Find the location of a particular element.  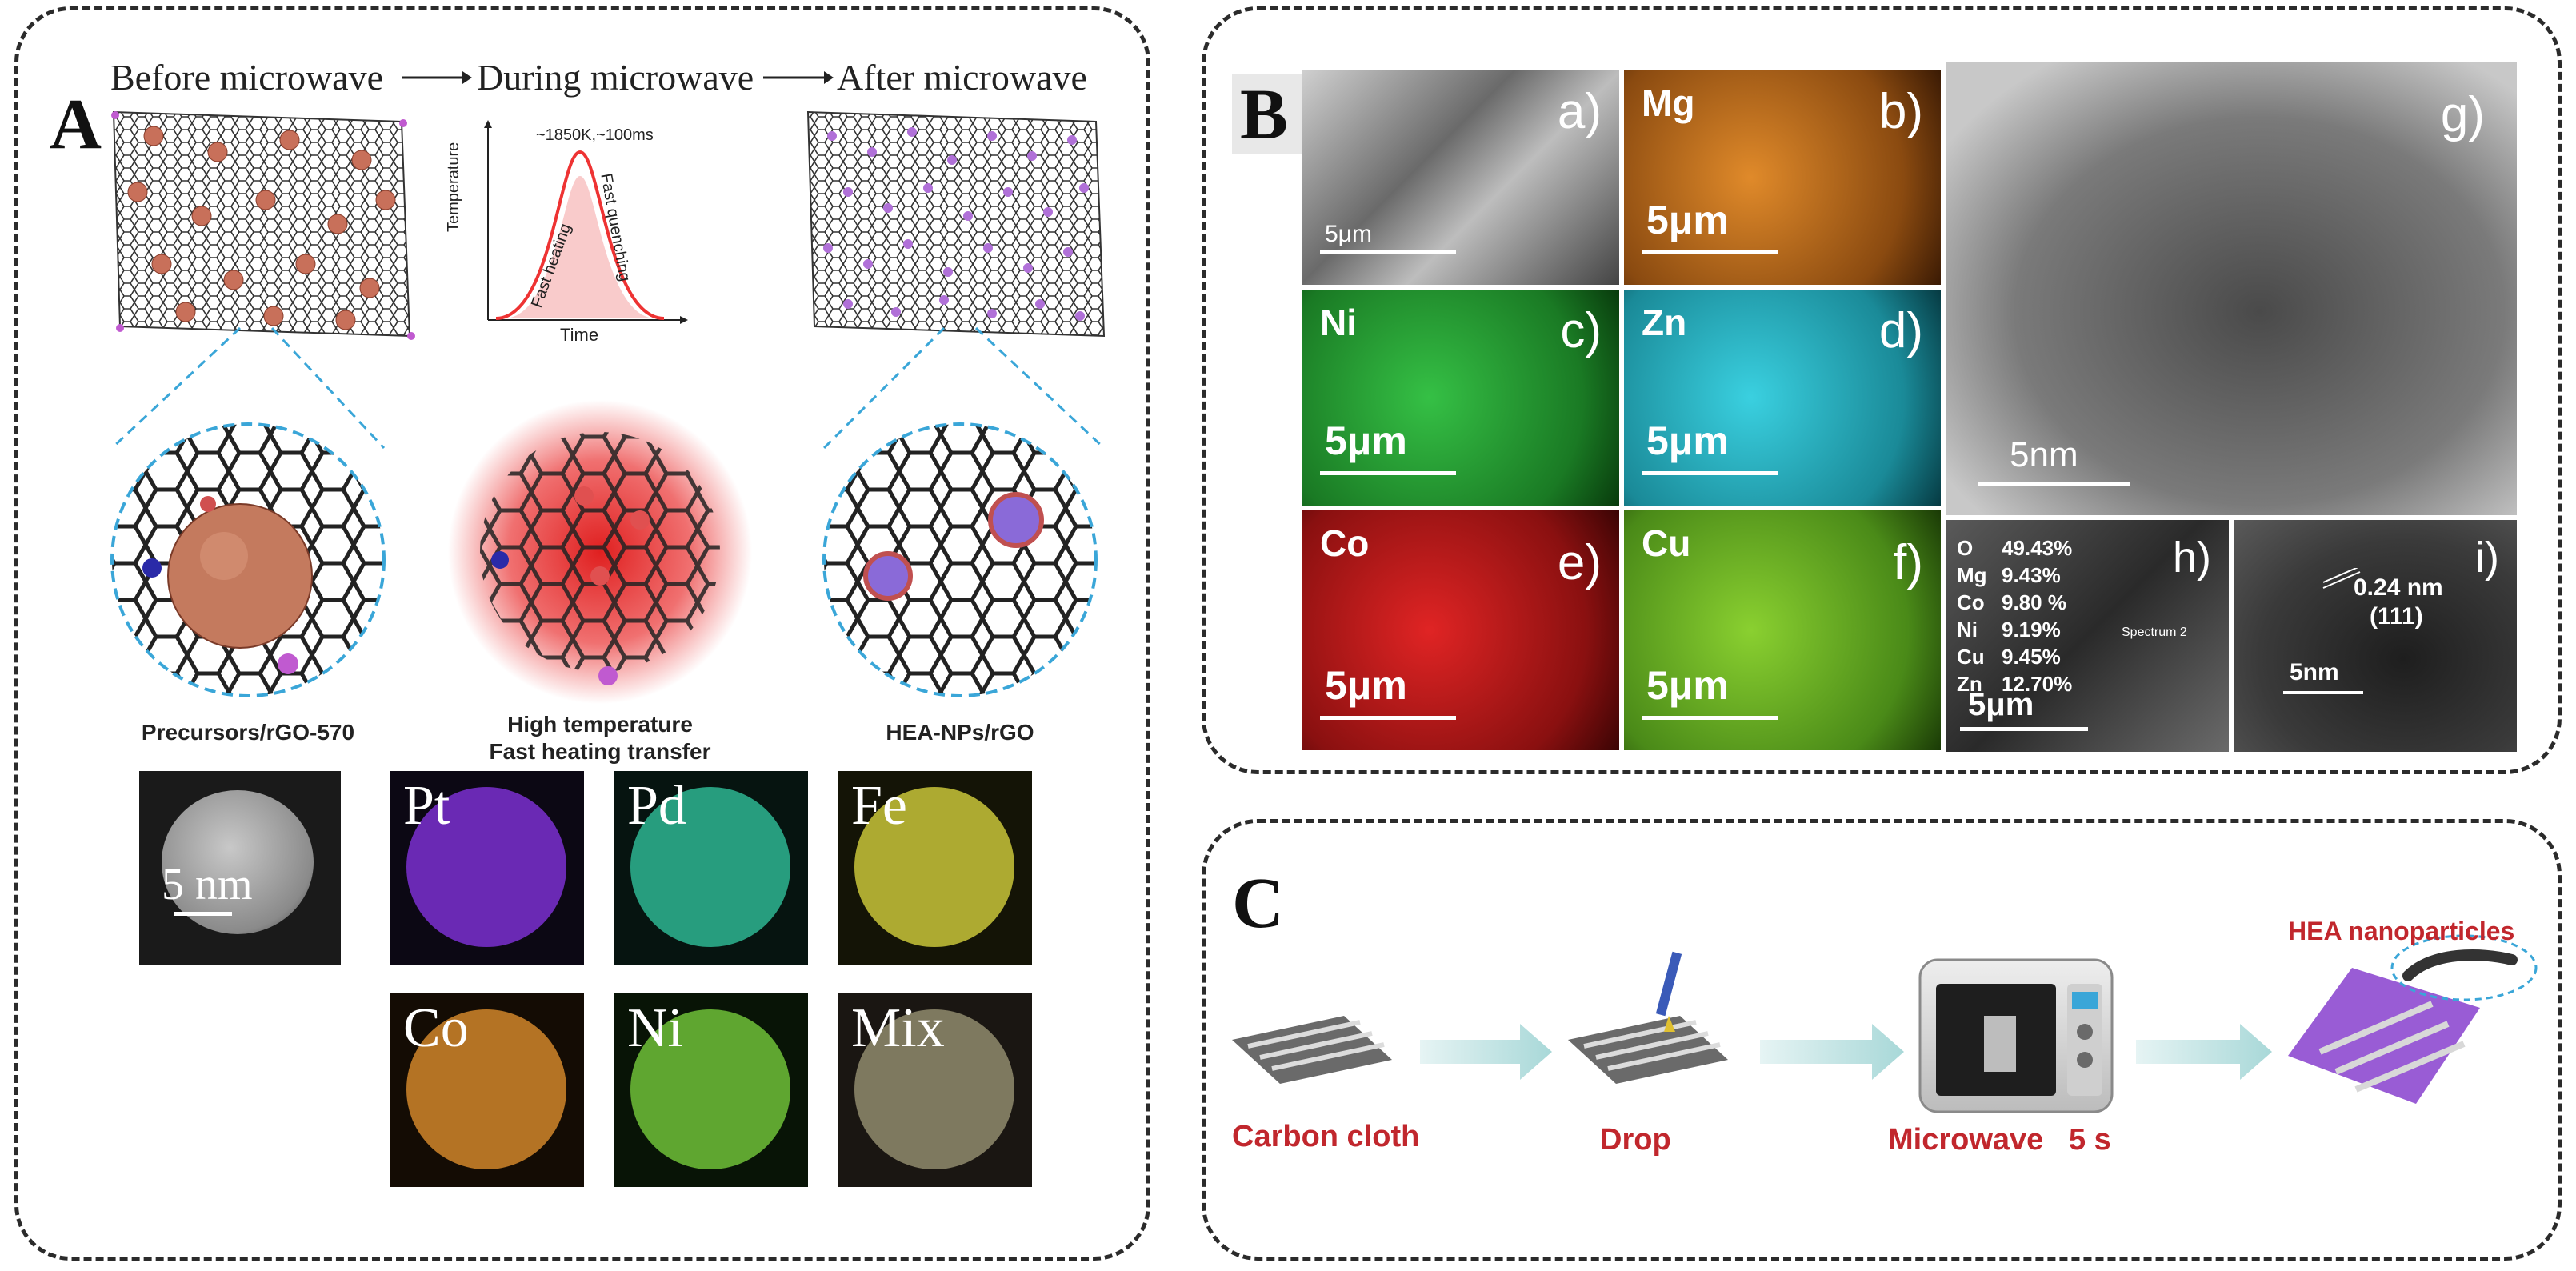

map-cu-scale-bar is located at coordinates (1710, 718).